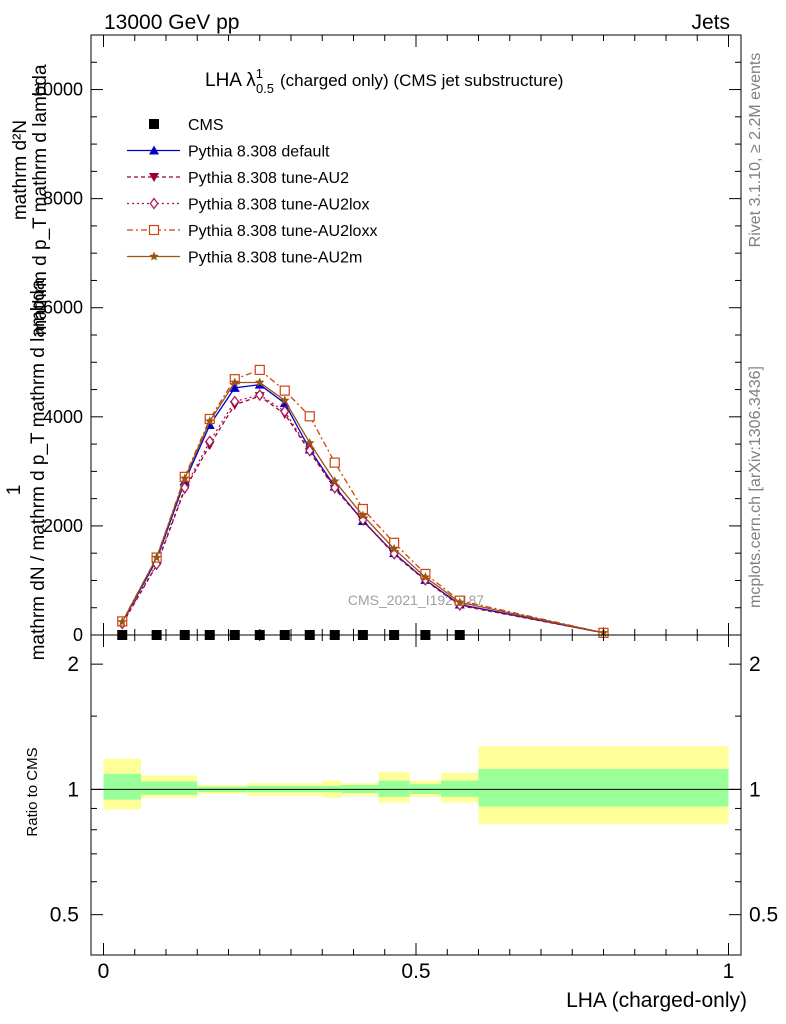  I want to click on ratio-ytick-label-left: 0.5, so click(64, 915).